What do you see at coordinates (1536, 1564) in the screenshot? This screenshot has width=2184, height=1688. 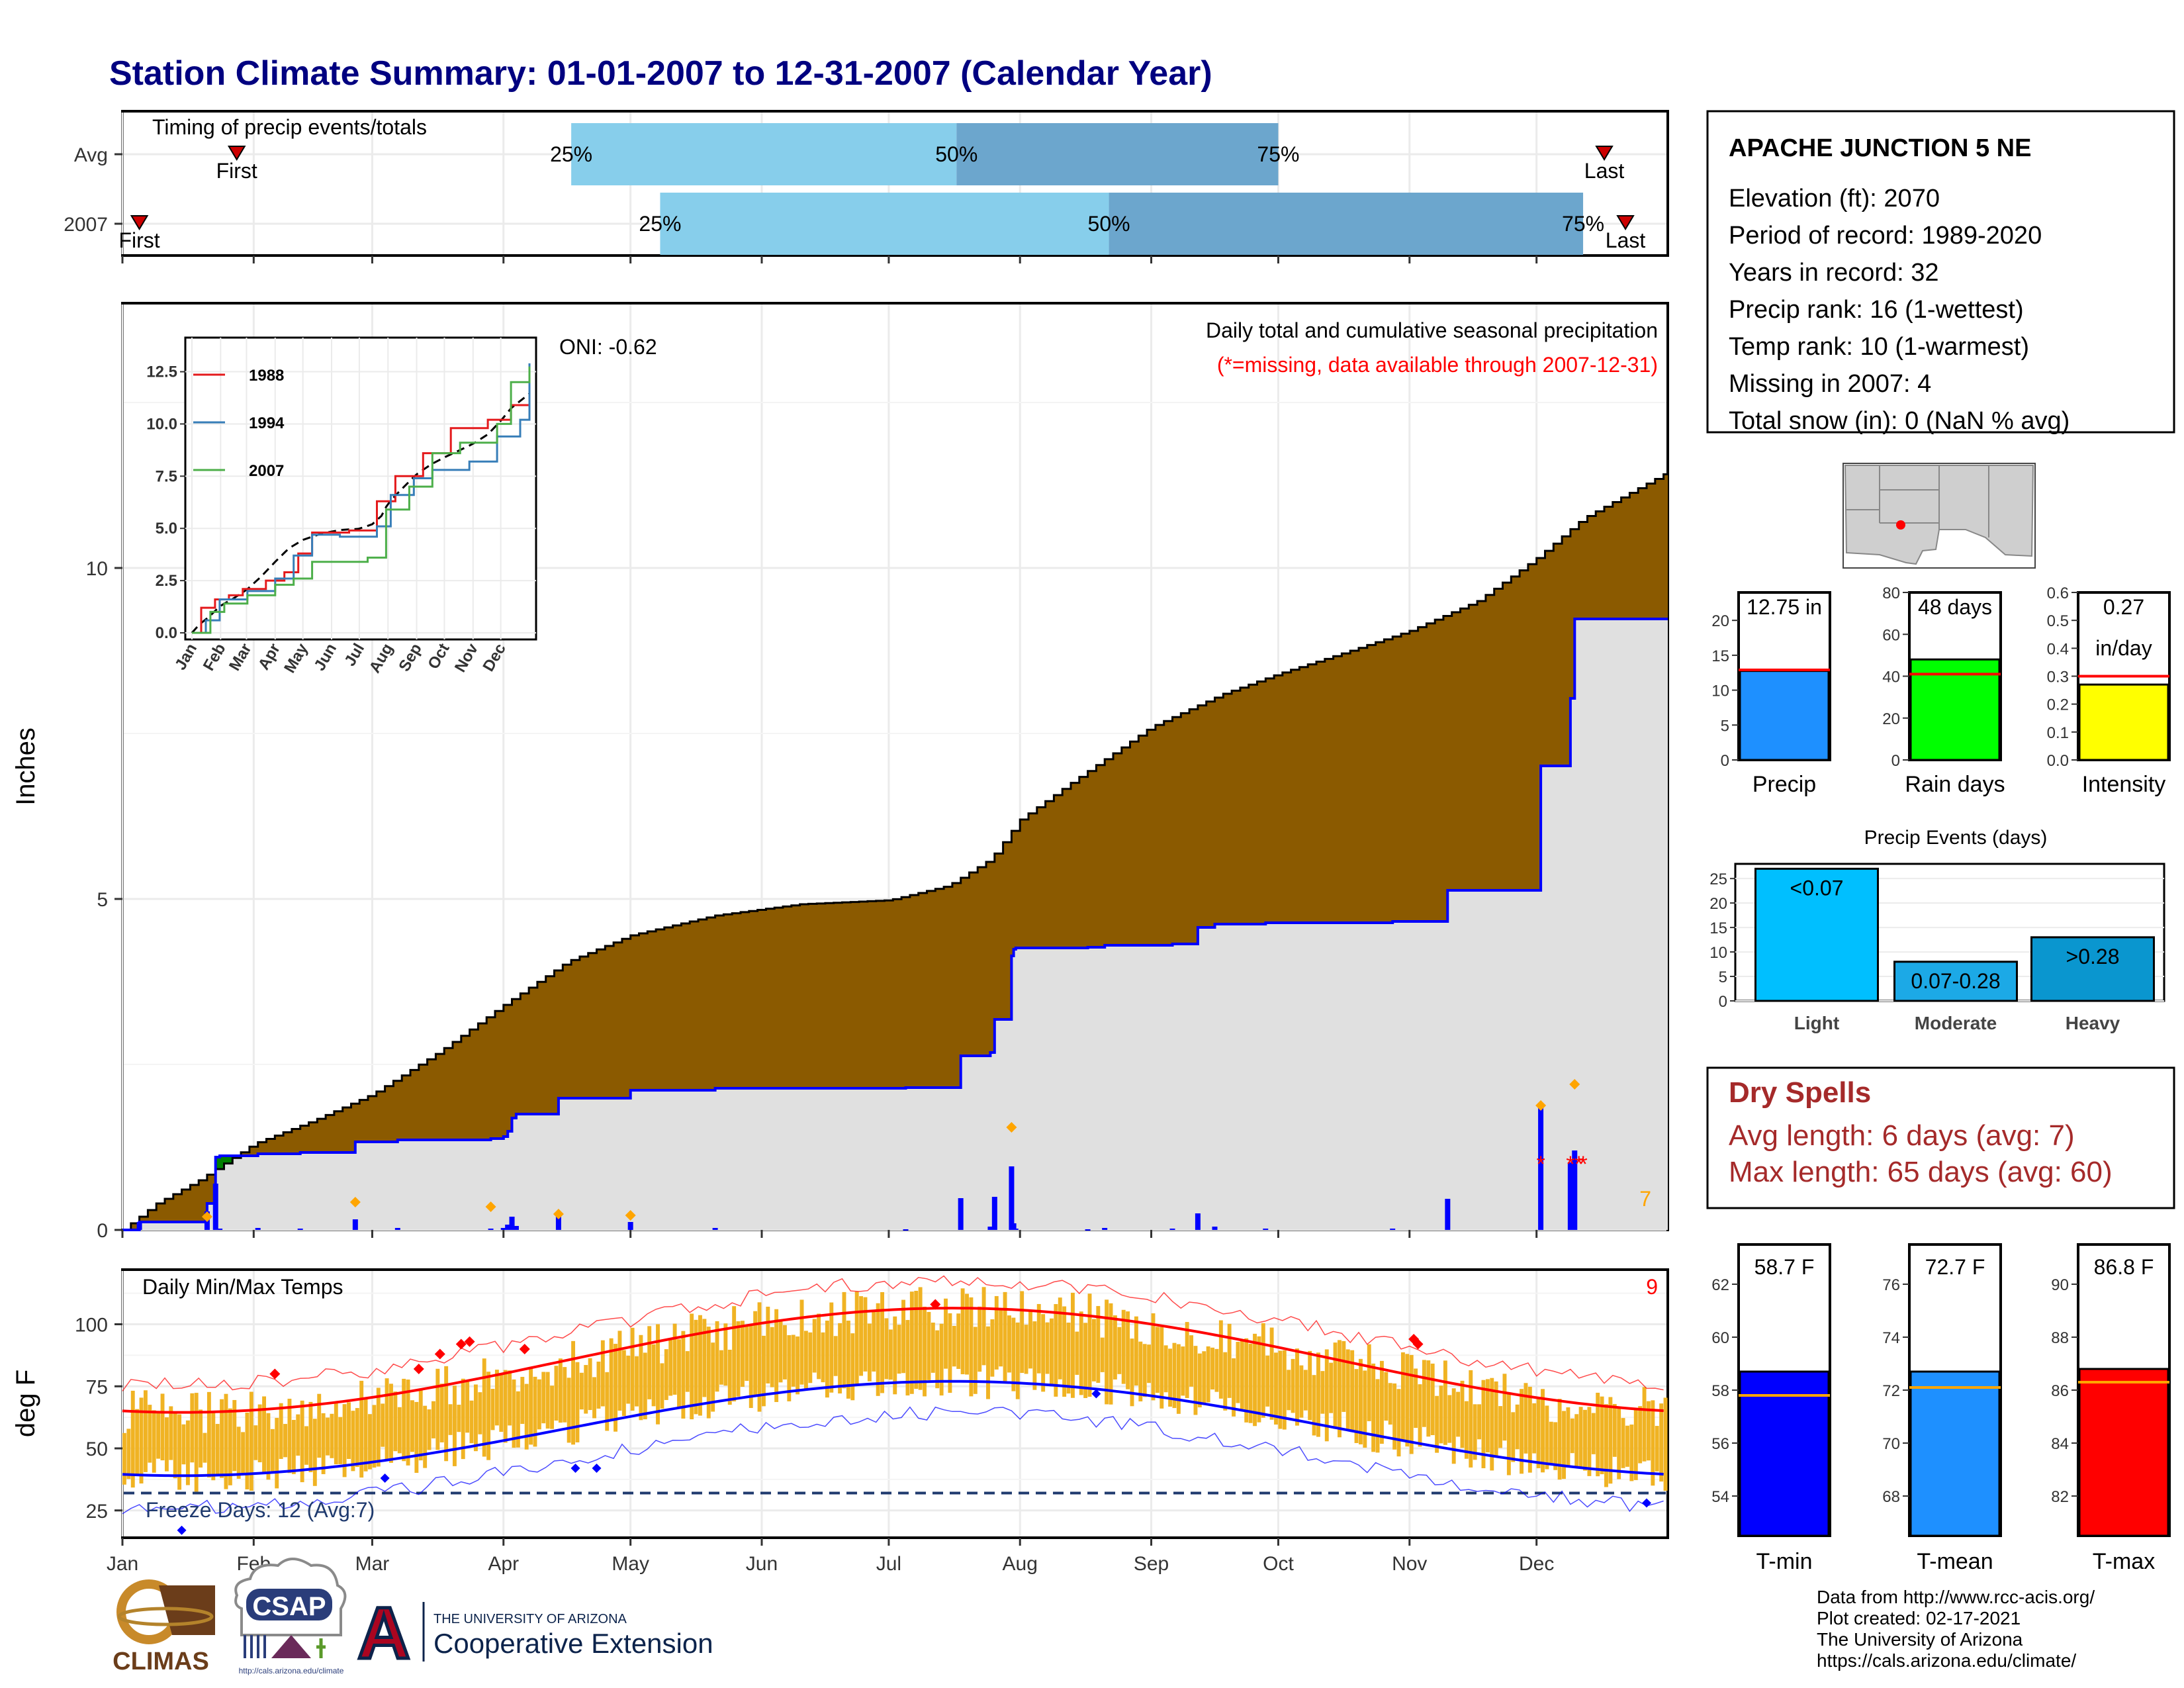 I see `month-label: Dec` at bounding box center [1536, 1564].